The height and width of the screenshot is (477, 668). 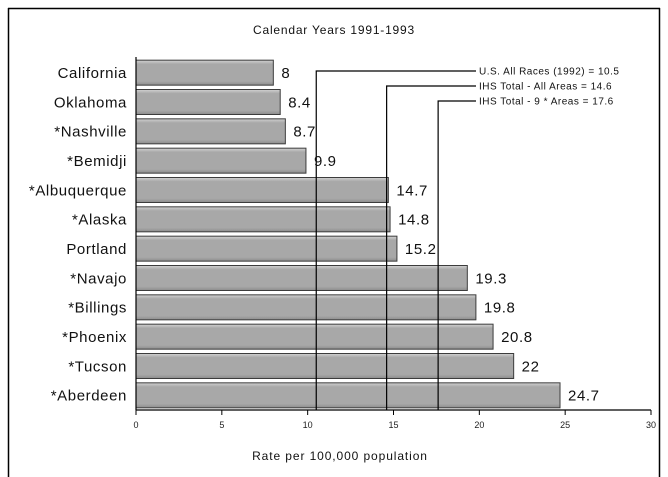 I want to click on bar-oklahoma, so click(x=208, y=102).